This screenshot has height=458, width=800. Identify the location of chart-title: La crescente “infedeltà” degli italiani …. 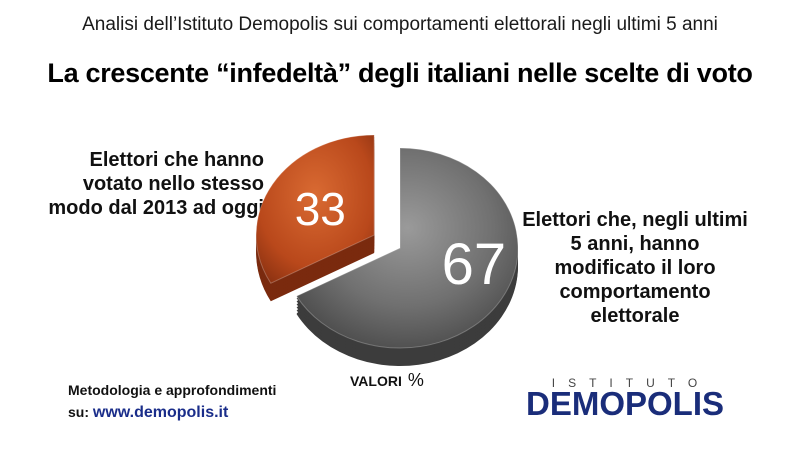
(400, 73).